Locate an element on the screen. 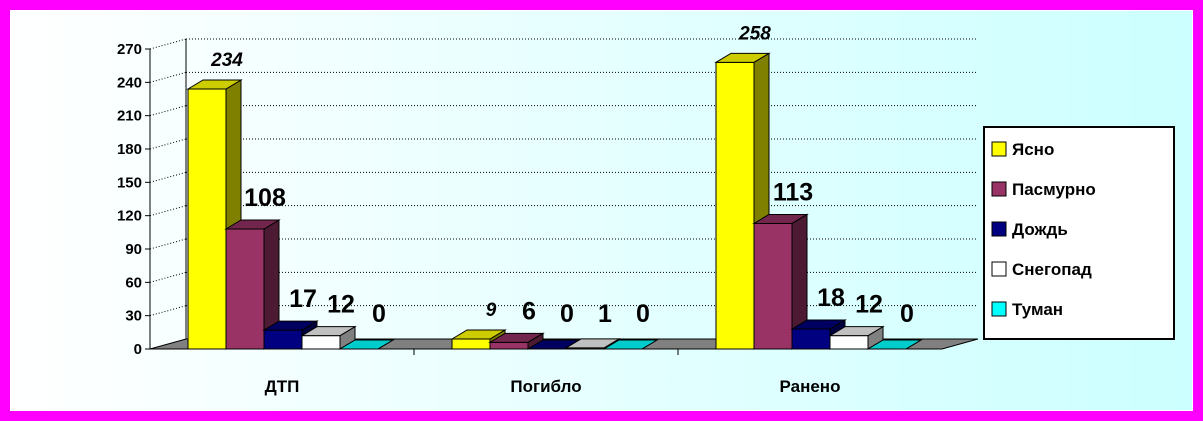 The image size is (1203, 421). y-tick-label: 120 is located at coordinates (129, 216).